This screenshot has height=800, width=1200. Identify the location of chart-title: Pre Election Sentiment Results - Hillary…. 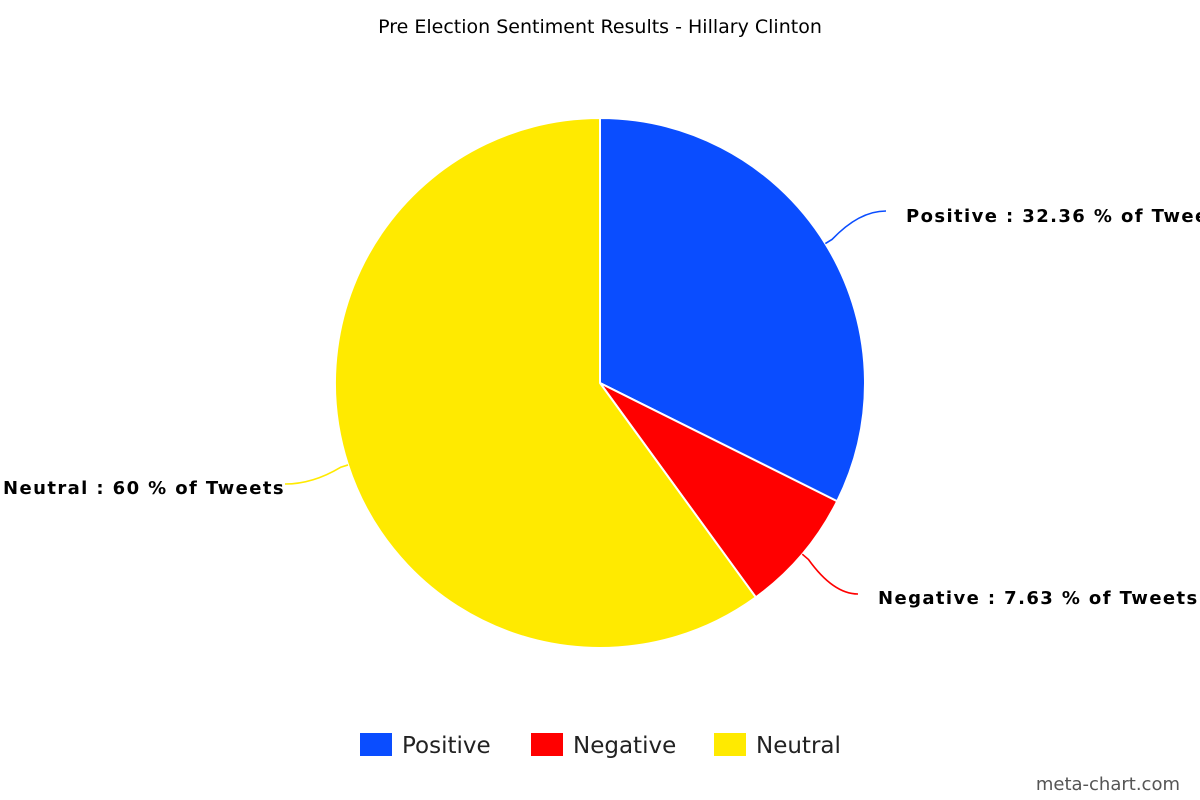
(600, 27).